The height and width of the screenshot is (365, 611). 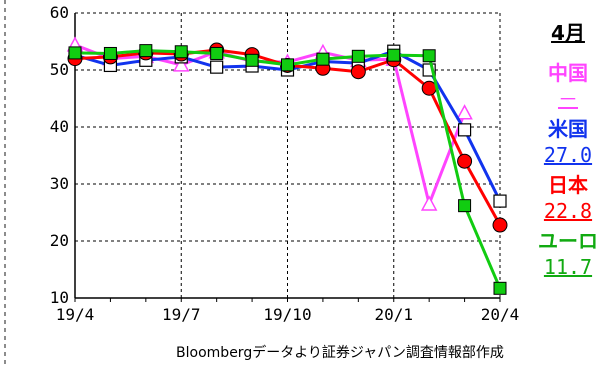 I want to click on xtick-label-19/7: 19/7, so click(x=181, y=314).